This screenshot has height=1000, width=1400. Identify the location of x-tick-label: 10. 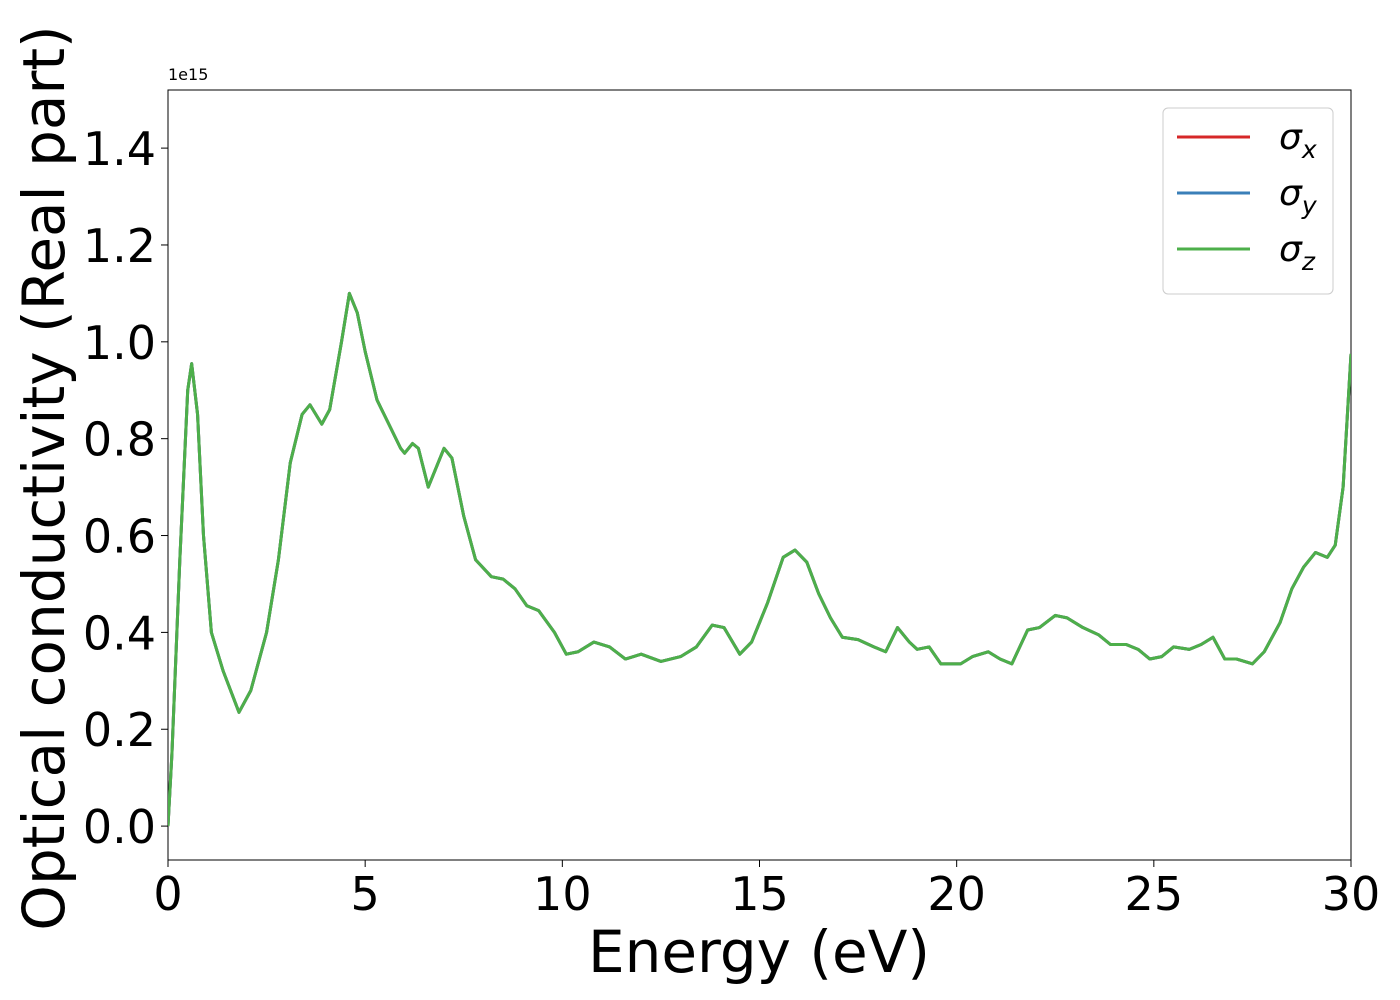
(562, 894).